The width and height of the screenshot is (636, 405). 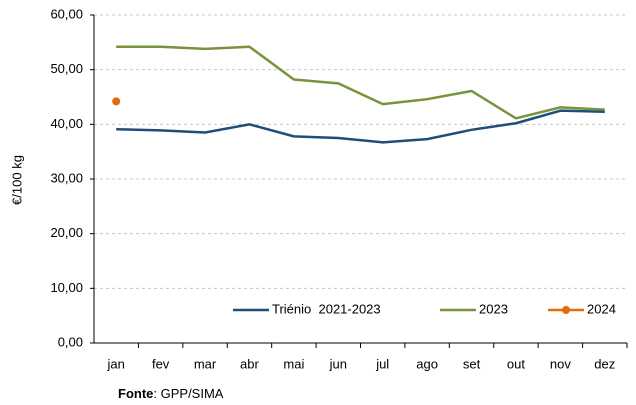 I want to click on x-tick-label: jun, so click(x=338, y=363).